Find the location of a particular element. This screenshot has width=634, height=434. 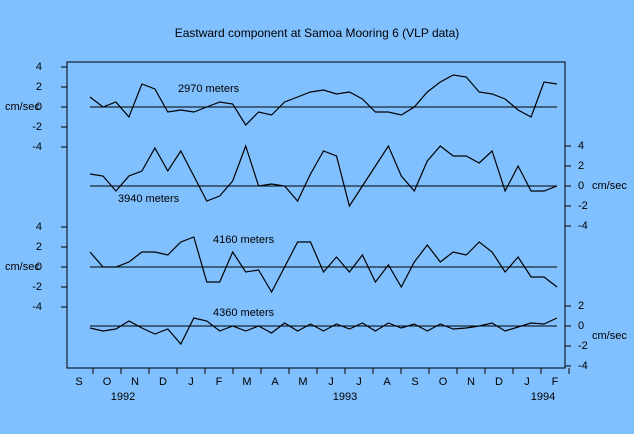

series-label: 3940 meters is located at coordinates (149, 199).